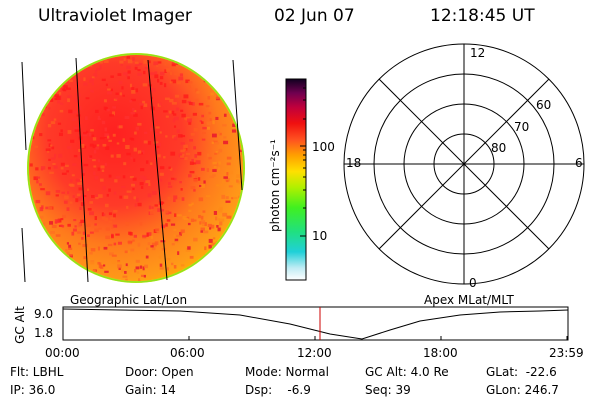  Describe the element at coordinates (482, 16) in the screenshot. I see `time-label: 12:18:45 UT` at that location.